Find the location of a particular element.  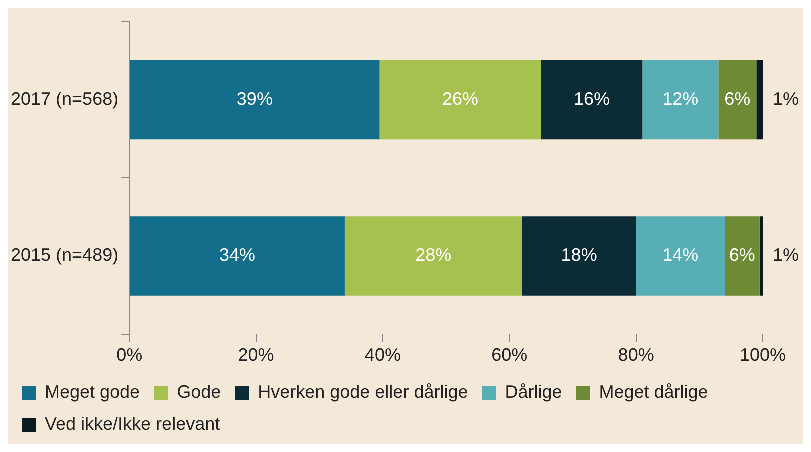

data-label: 28% is located at coordinates (434, 255).